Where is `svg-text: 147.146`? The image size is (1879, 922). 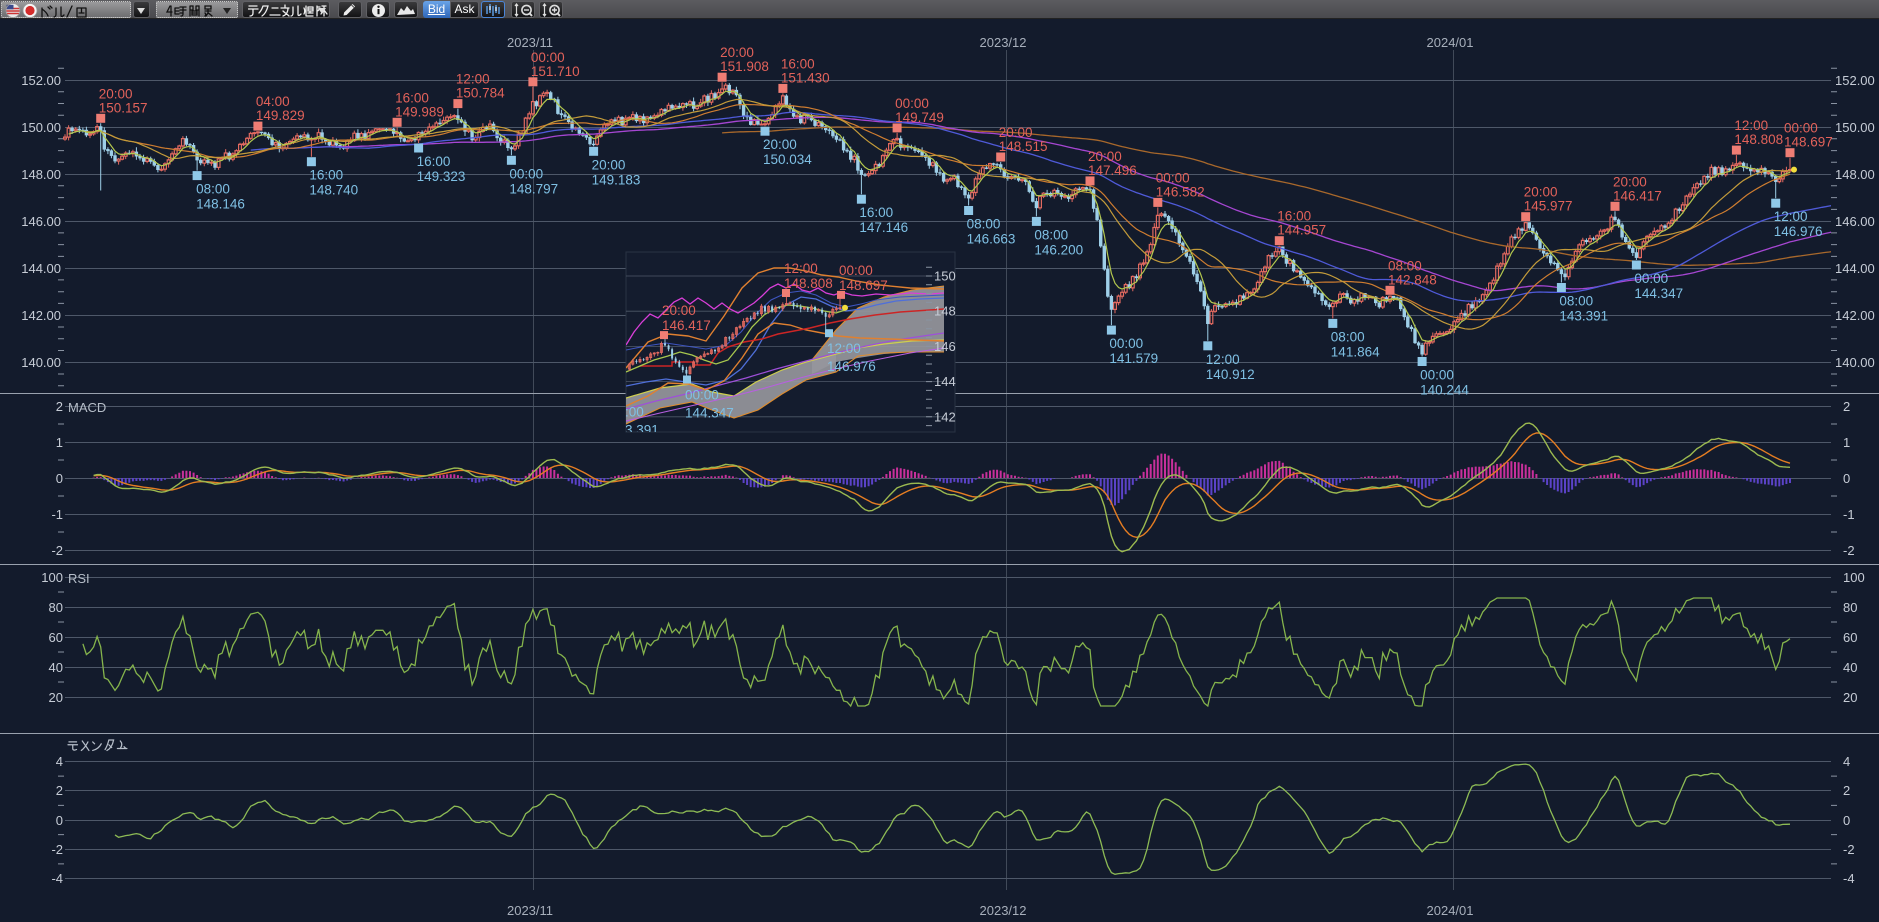 svg-text: 147.146 is located at coordinates (883, 227).